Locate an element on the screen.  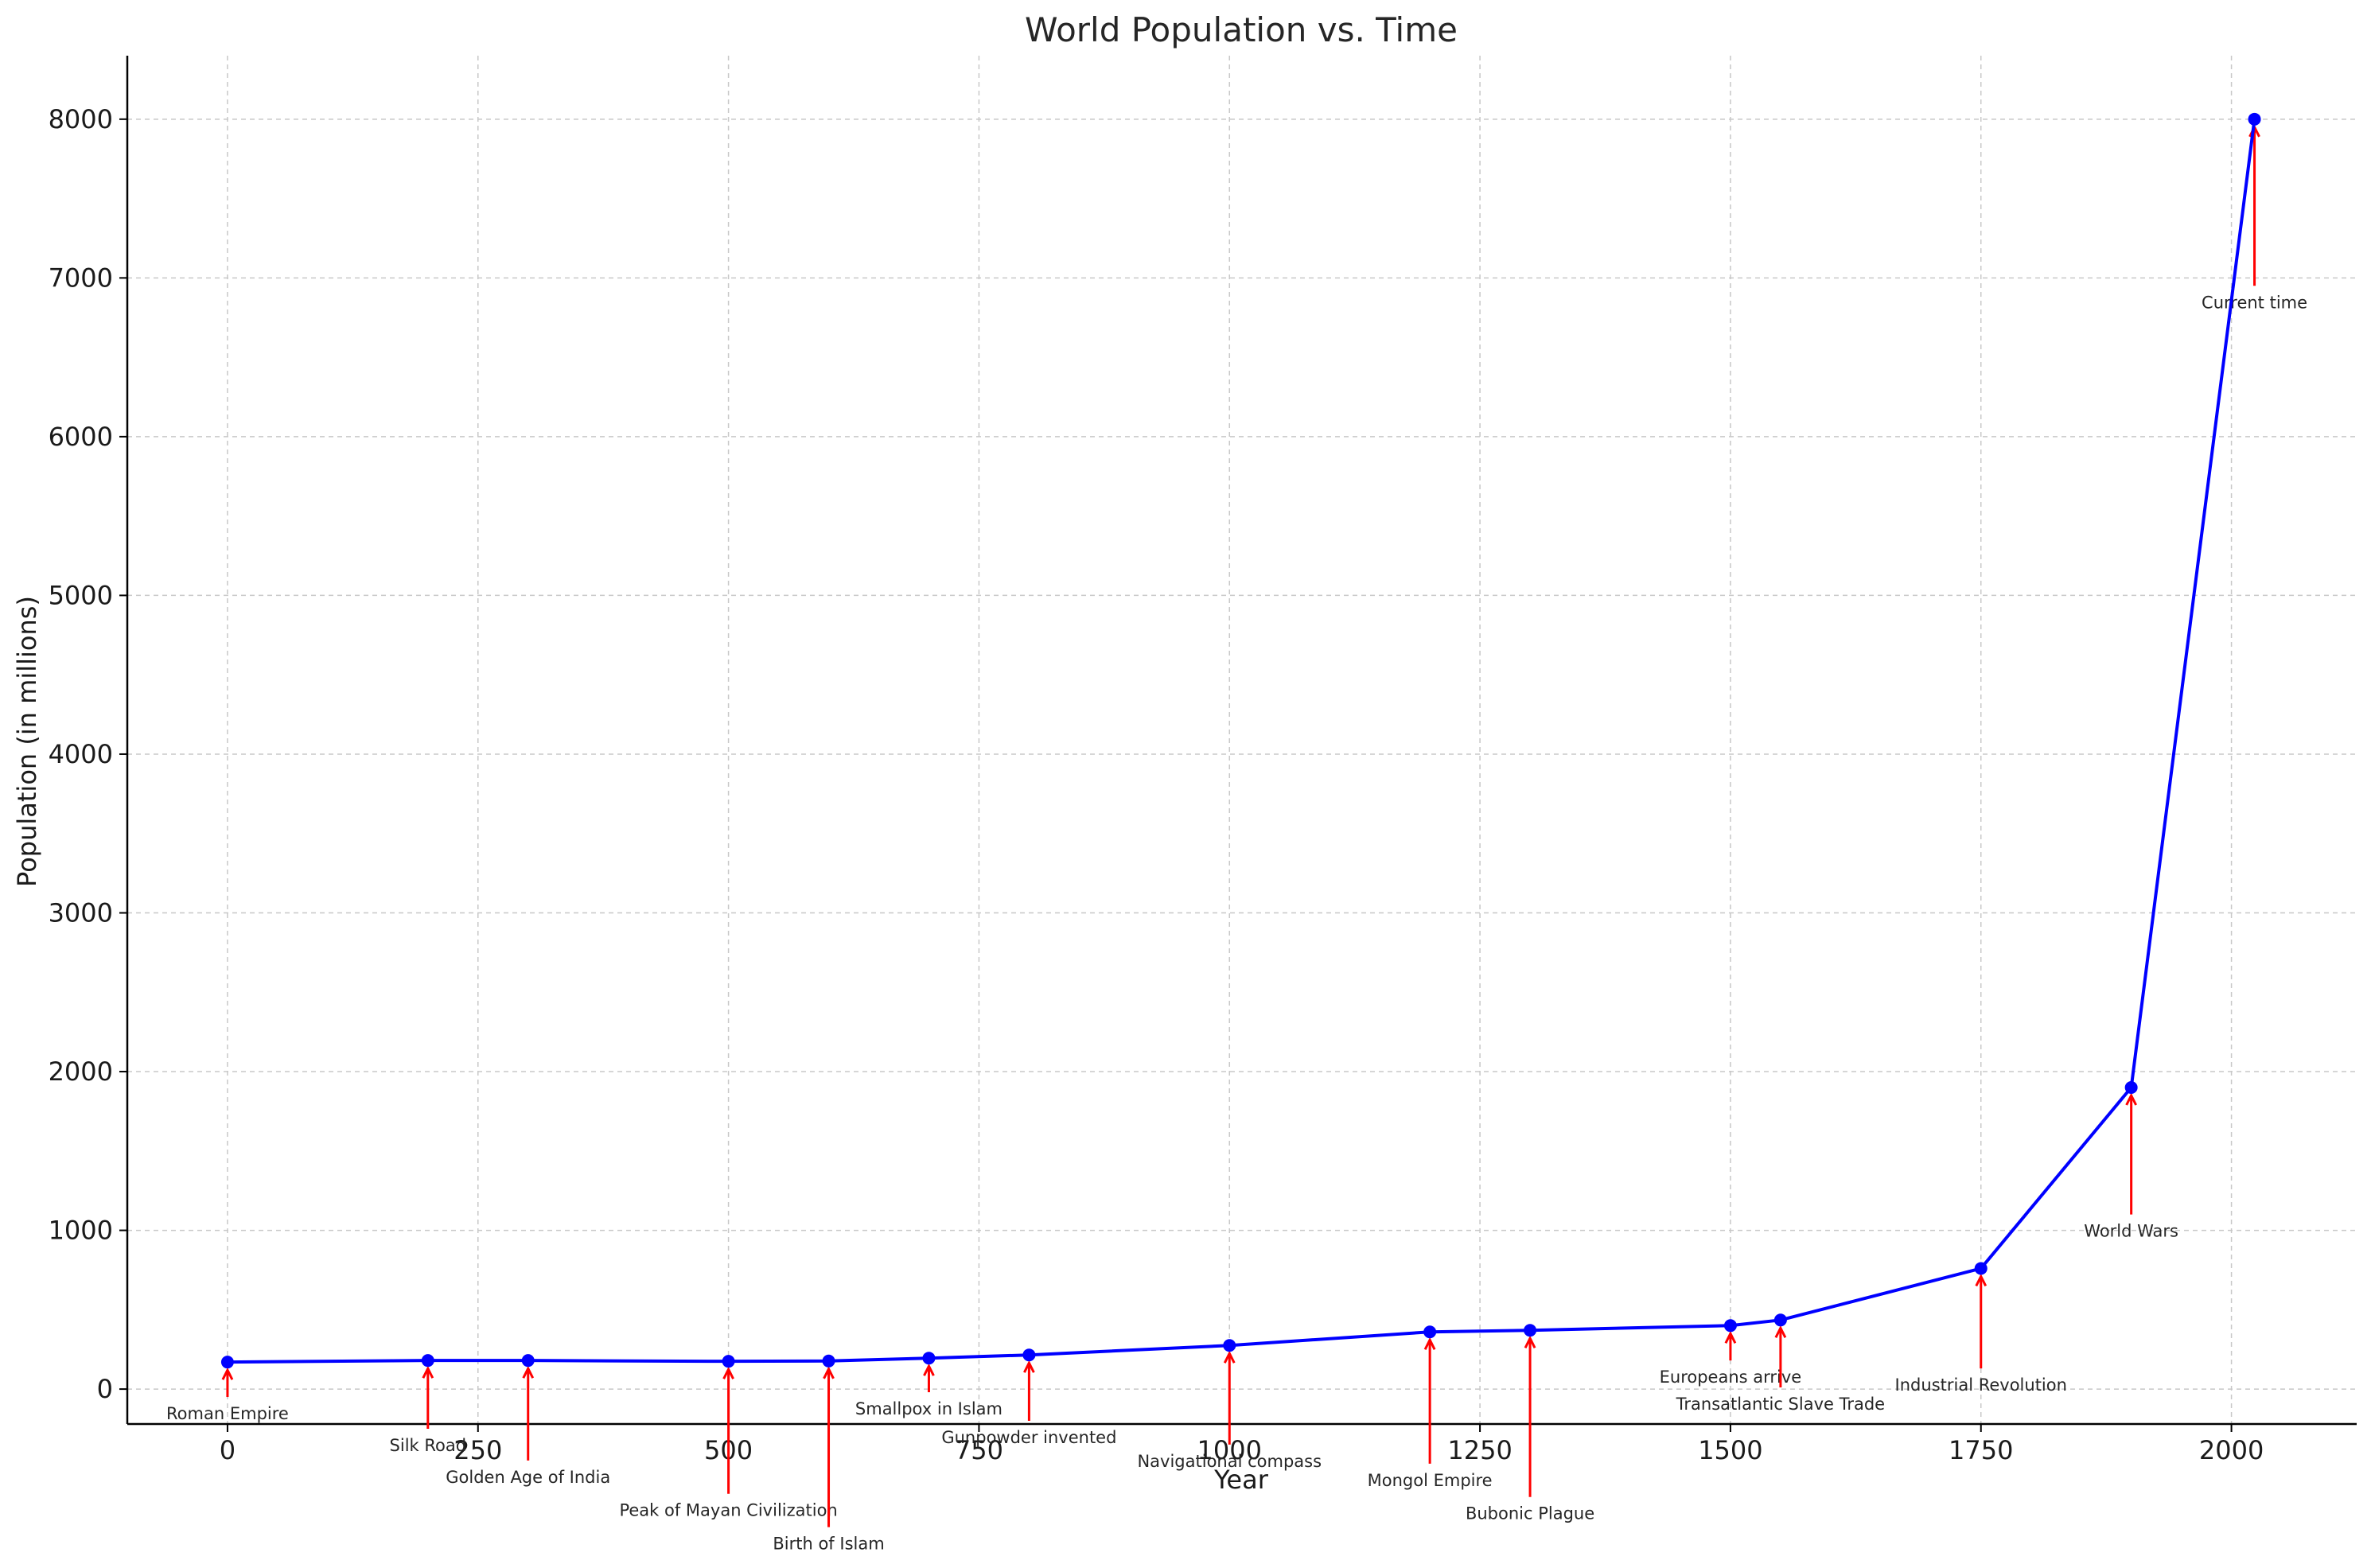
y-axis-ticks: 0 1000 2000 3000 4000 5000 6000 7000 8000 is located at coordinates (88, 754).